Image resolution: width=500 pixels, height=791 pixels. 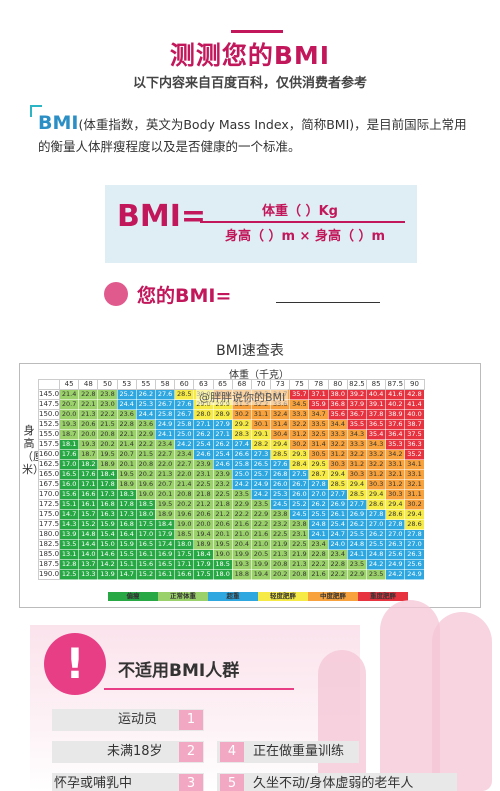 What do you see at coordinates (318, 544) in the screenshot?
I see `bmi-cell: 23.4` at bounding box center [318, 544].